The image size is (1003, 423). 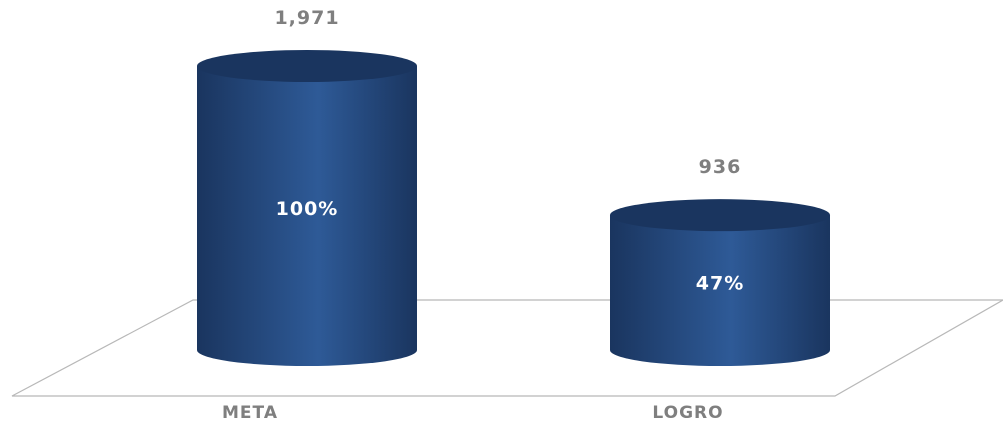 I want to click on value-label-meta: 1,971, so click(x=306, y=18).